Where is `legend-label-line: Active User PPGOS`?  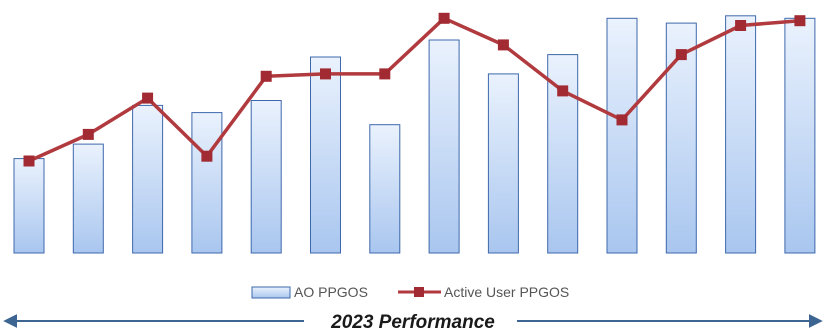
legend-label-line: Active User PPGOS is located at coordinates (506, 292).